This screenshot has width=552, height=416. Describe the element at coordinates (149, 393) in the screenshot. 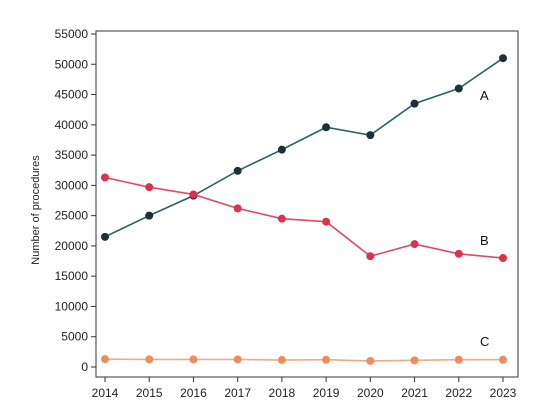

I see `x-tick-label: 2015` at that location.